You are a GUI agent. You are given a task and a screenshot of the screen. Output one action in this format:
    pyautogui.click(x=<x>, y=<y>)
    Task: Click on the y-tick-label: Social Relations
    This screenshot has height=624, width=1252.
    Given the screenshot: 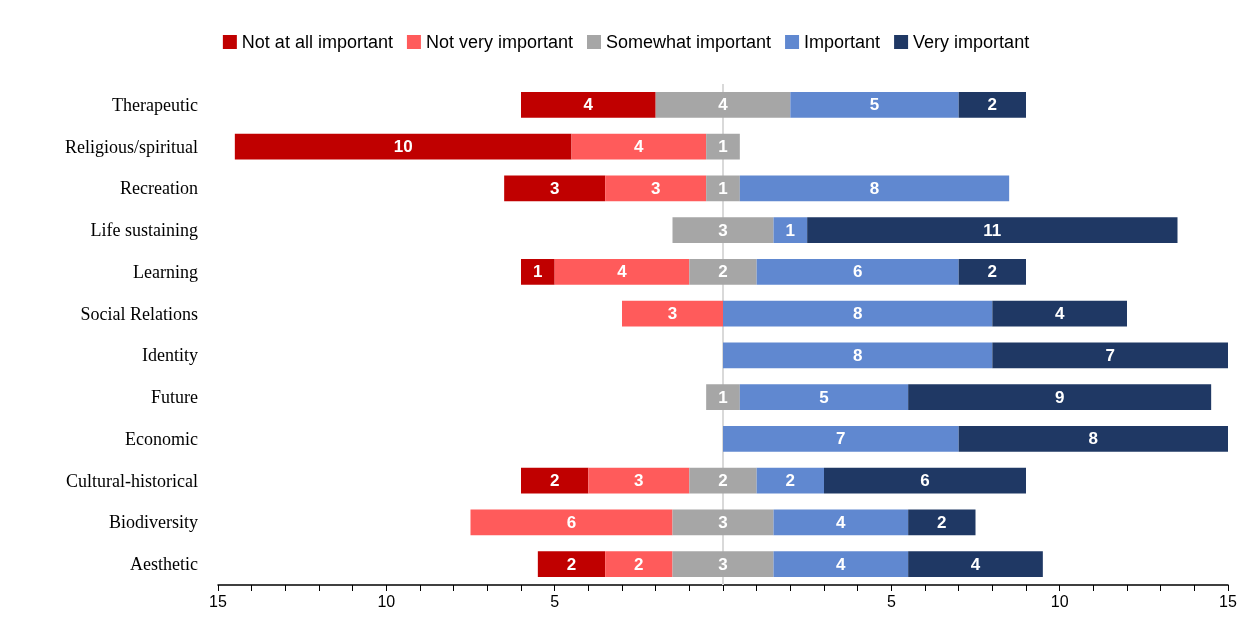 What is the action you would take?
    pyautogui.click(x=139, y=313)
    